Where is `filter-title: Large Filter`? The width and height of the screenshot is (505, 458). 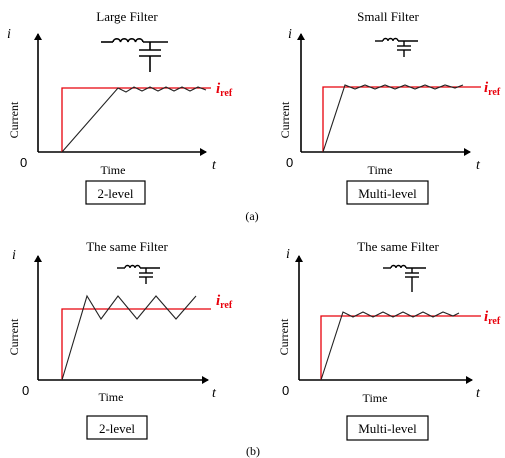 filter-title: Large Filter is located at coordinates (127, 16).